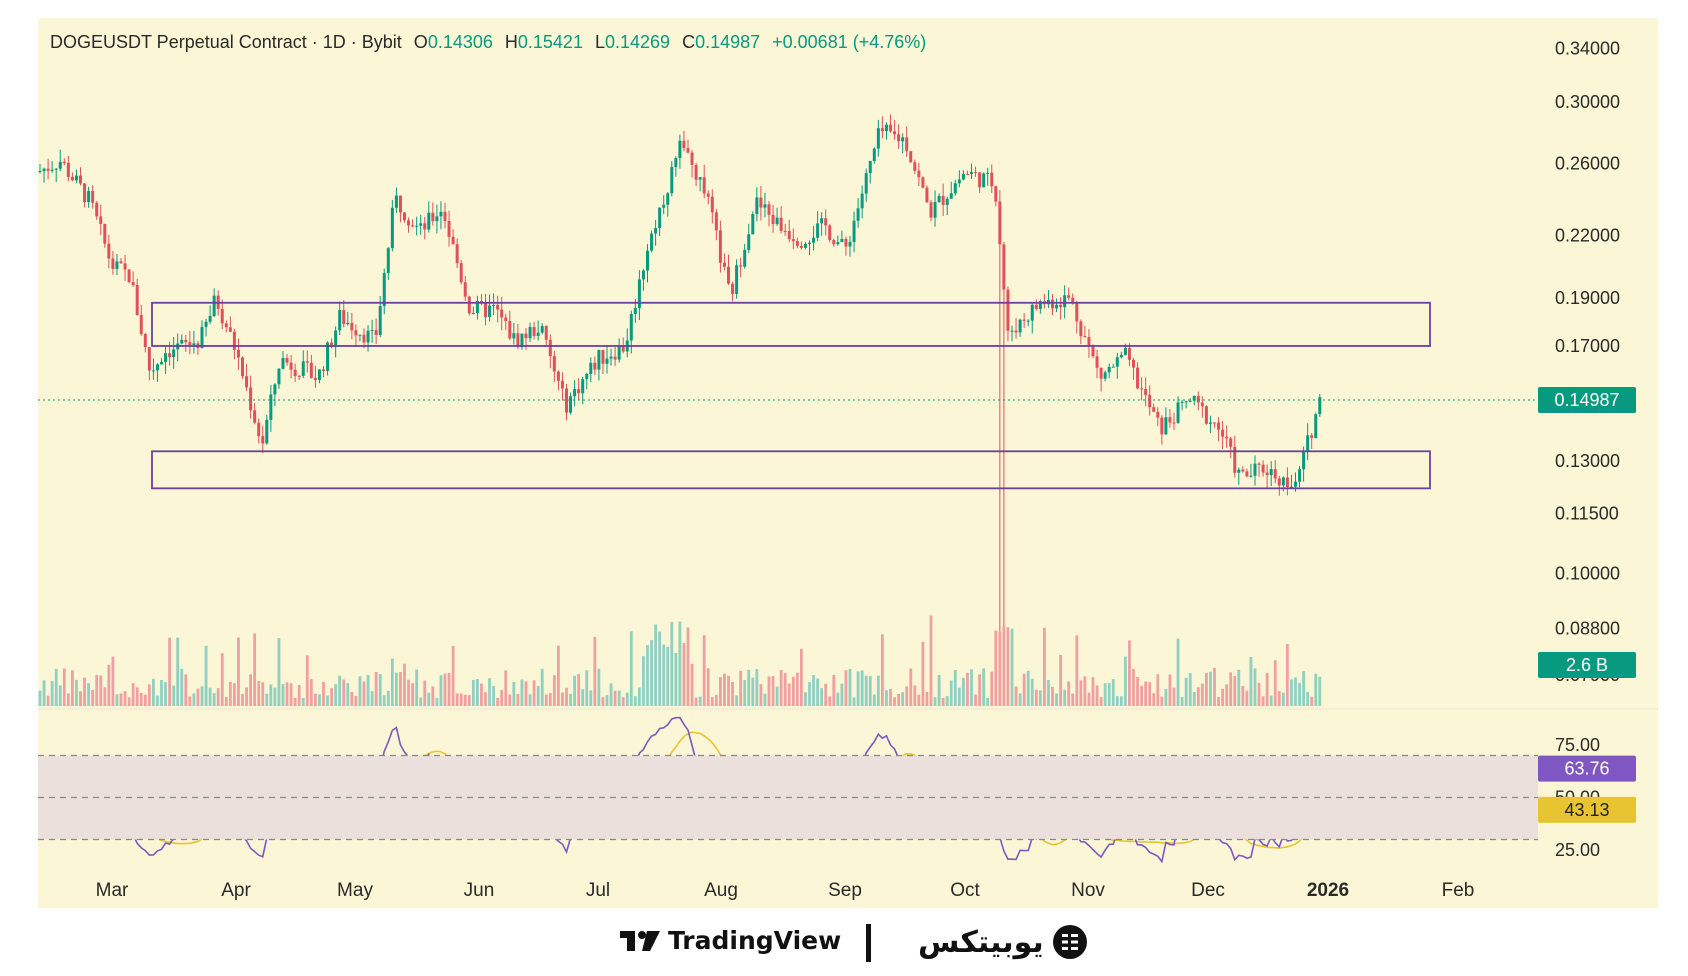 The width and height of the screenshot is (1688, 976). Describe the element at coordinates (236, 890) in the screenshot. I see `time-tick-label: Apr` at that location.